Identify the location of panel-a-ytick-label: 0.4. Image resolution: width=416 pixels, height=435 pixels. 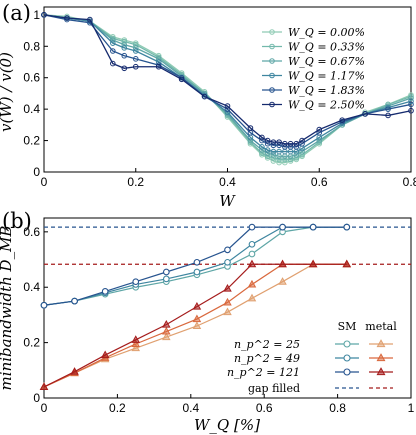
(31, 109).